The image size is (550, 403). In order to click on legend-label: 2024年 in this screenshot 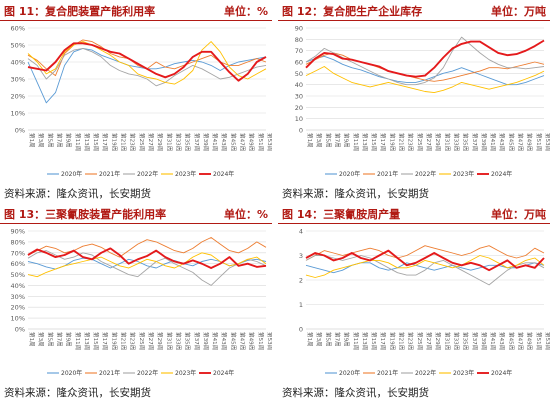, I will do `click(223, 373)`.